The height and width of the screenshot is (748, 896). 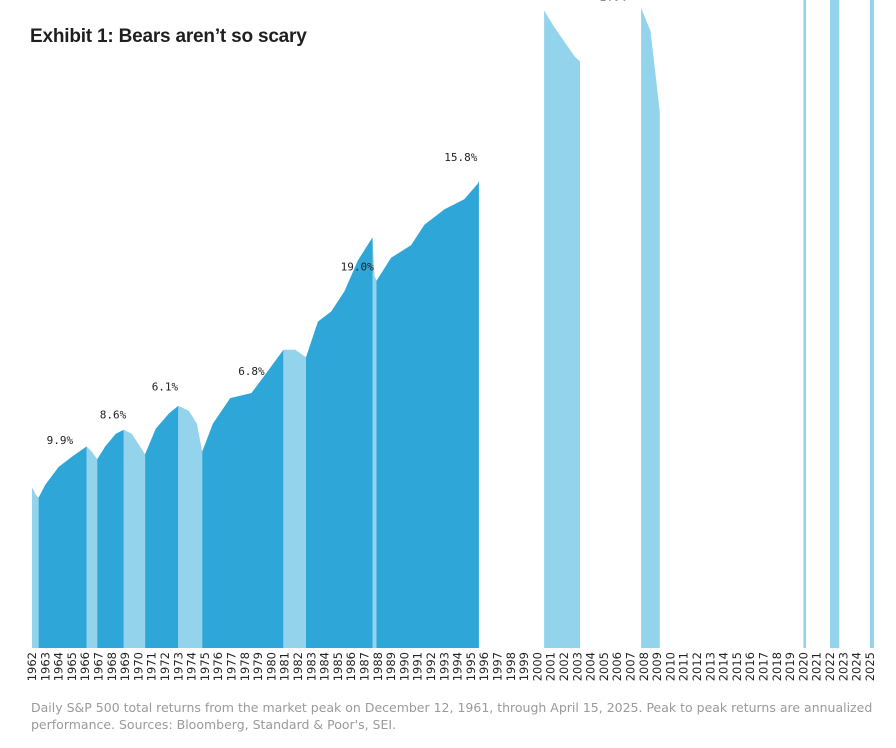 I want to click on return-label-2: 6.1%, so click(x=165, y=386).